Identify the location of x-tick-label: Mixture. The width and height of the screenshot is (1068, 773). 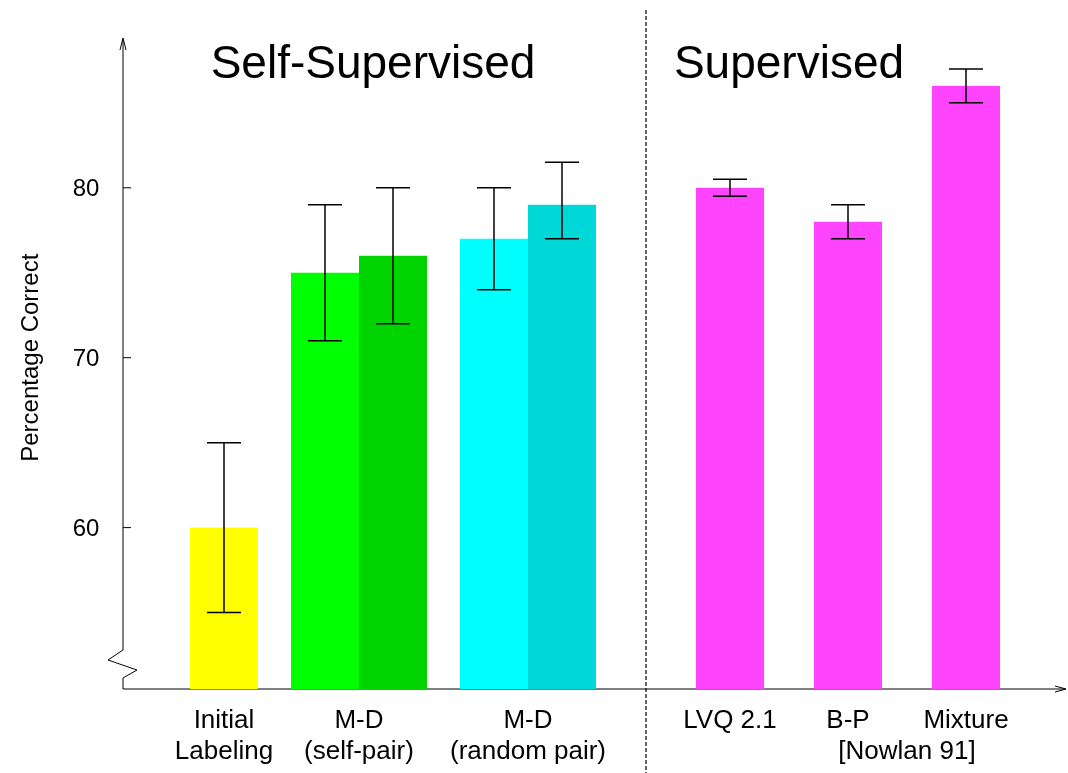
(966, 719).